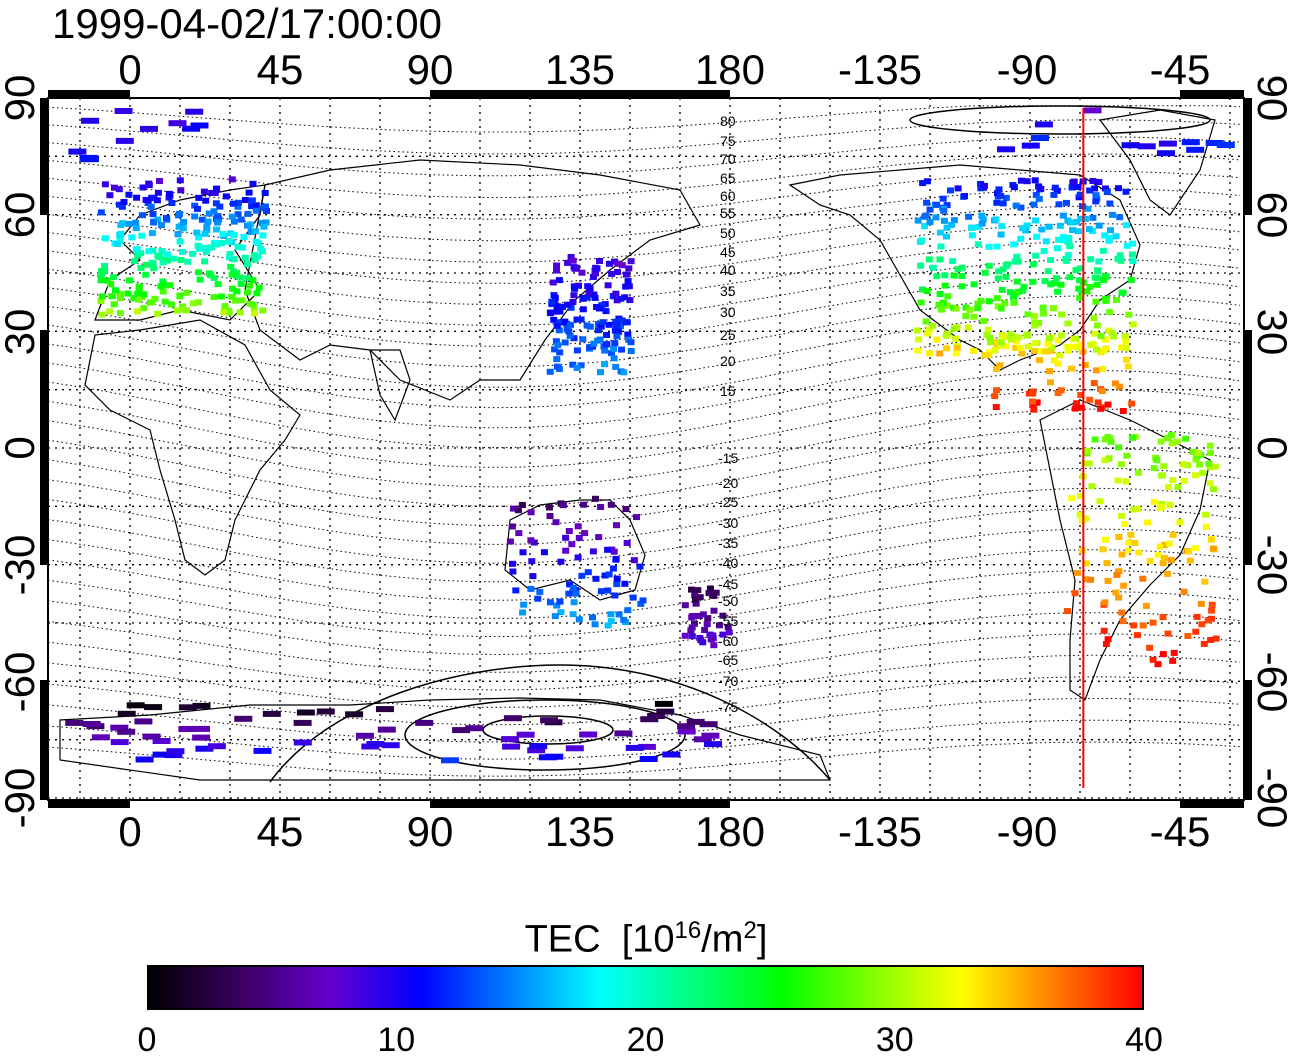  What do you see at coordinates (1248, 447) in the screenshot?
I see `frame-bar-right` at bounding box center [1248, 447].